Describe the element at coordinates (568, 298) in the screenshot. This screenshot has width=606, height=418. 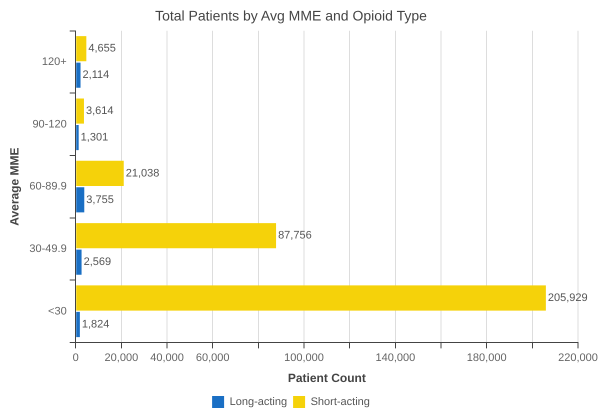
I see `data-label: 205,929` at that location.